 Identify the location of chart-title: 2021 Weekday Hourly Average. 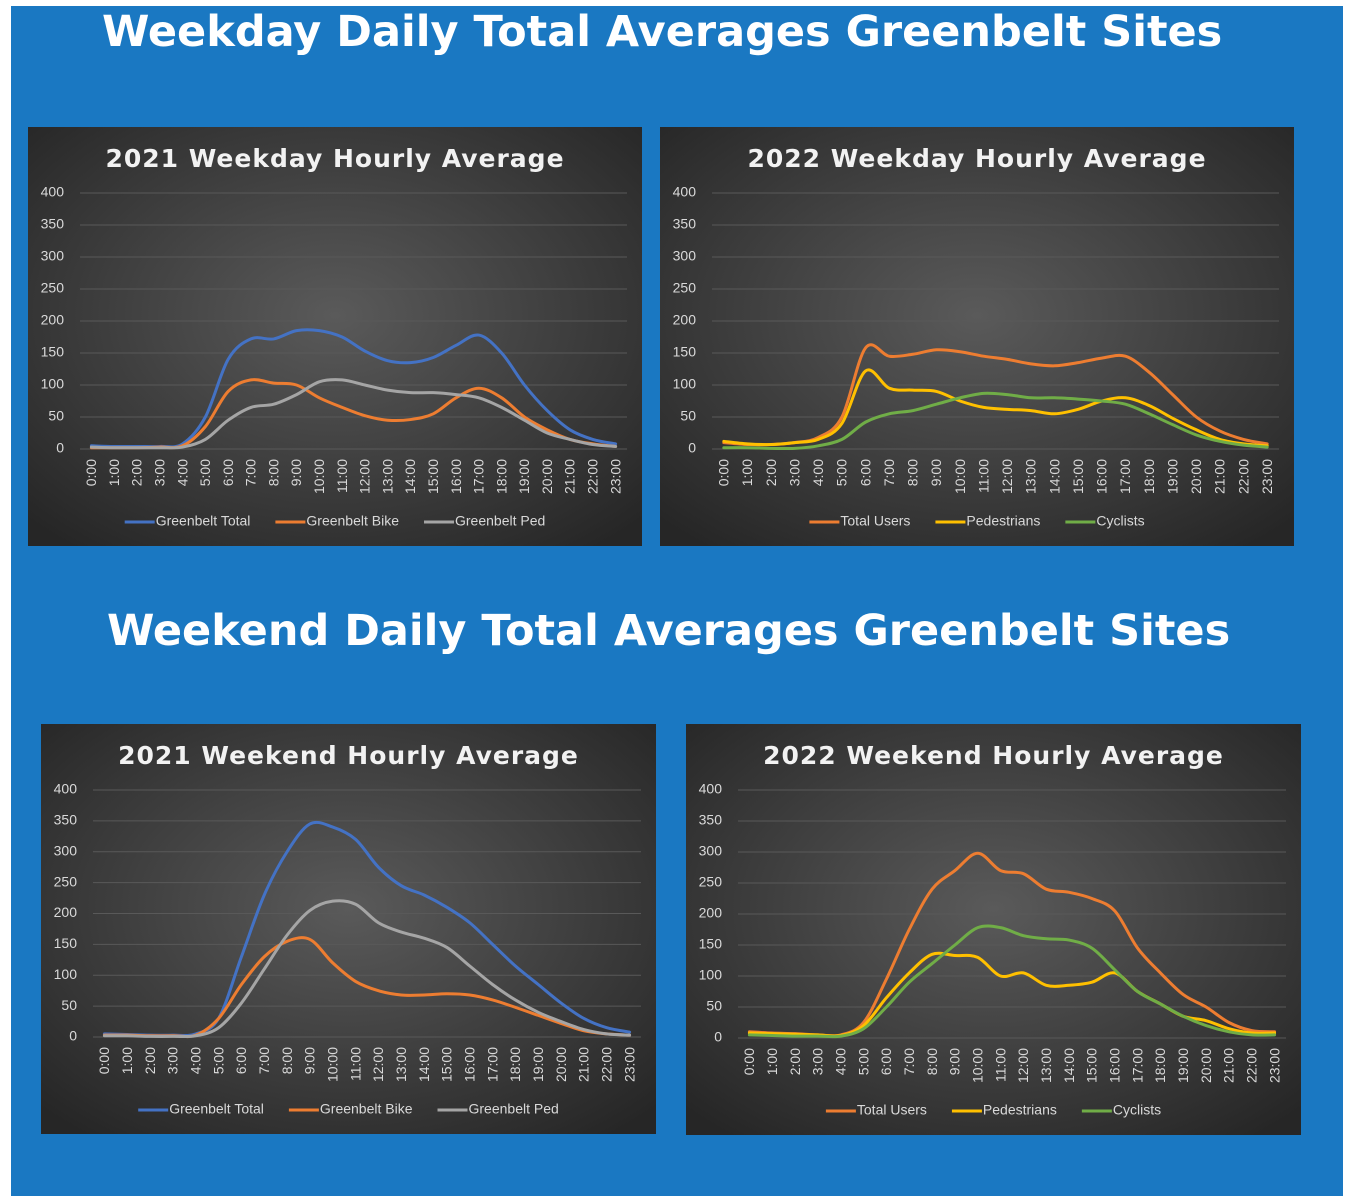
(334, 158).